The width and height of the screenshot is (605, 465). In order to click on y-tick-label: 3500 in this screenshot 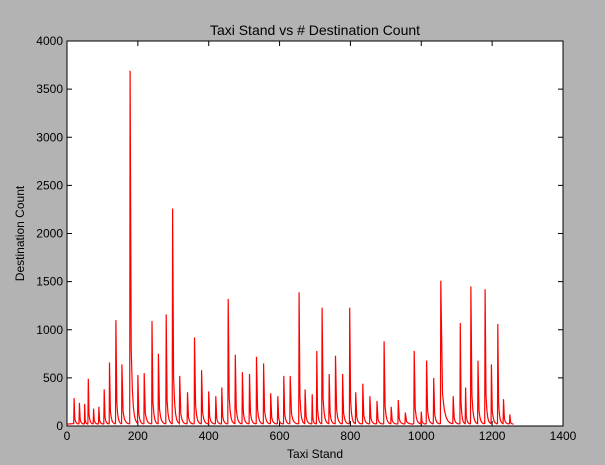, I will do `click(49, 89)`.